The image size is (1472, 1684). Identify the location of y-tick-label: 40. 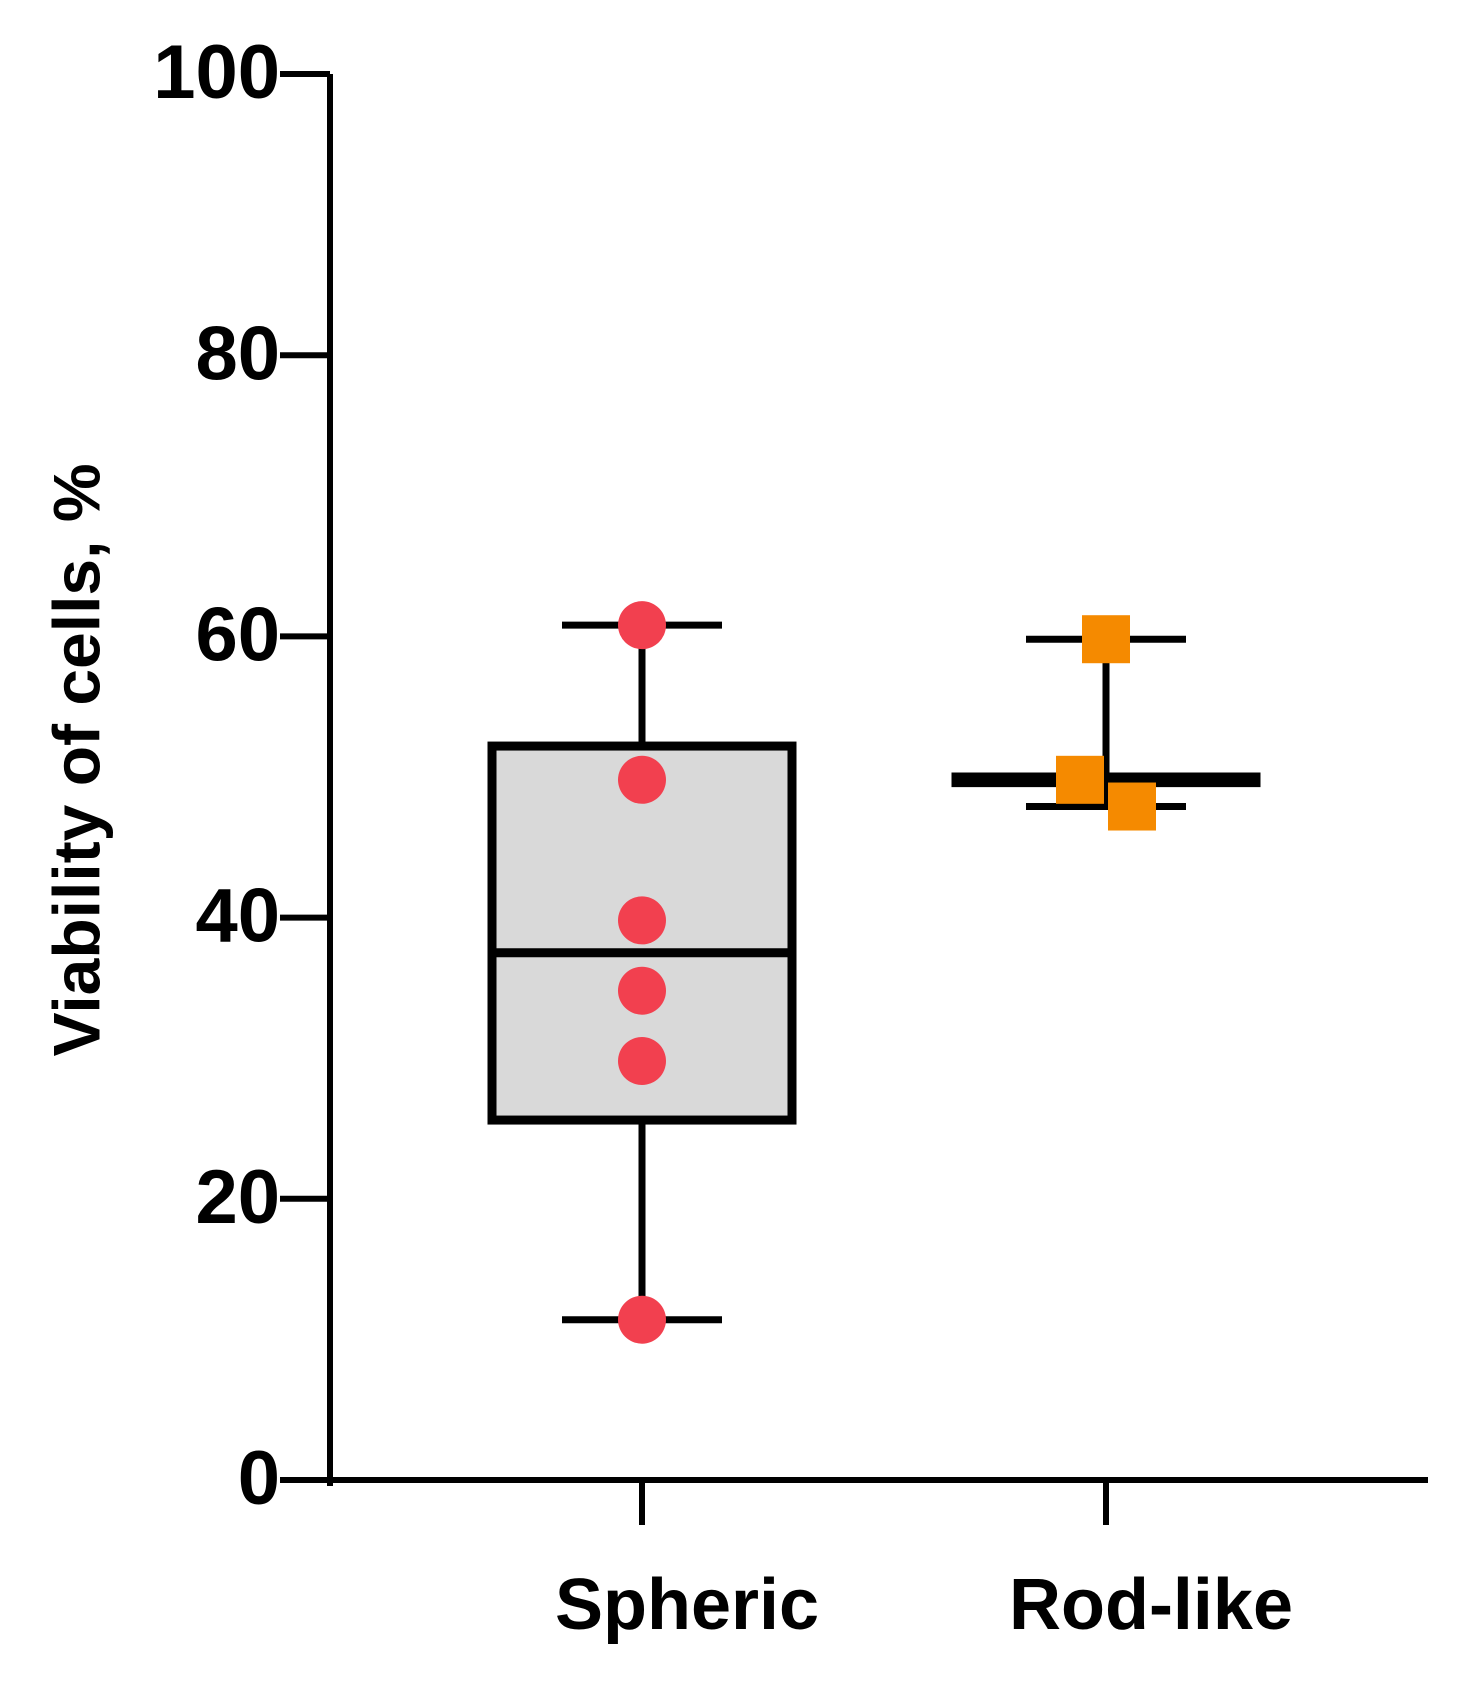
(237, 916).